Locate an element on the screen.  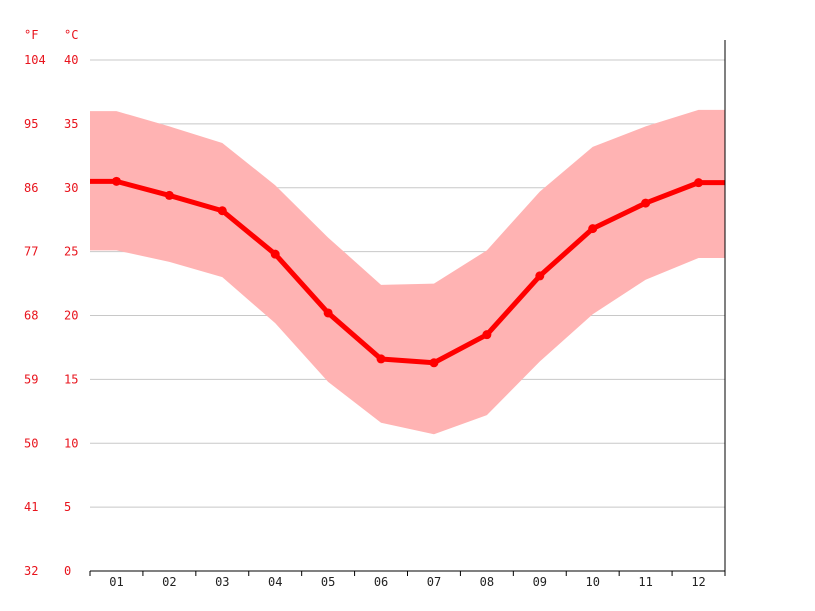
y-tick-label-celsius: 25 is located at coordinates (71, 252).